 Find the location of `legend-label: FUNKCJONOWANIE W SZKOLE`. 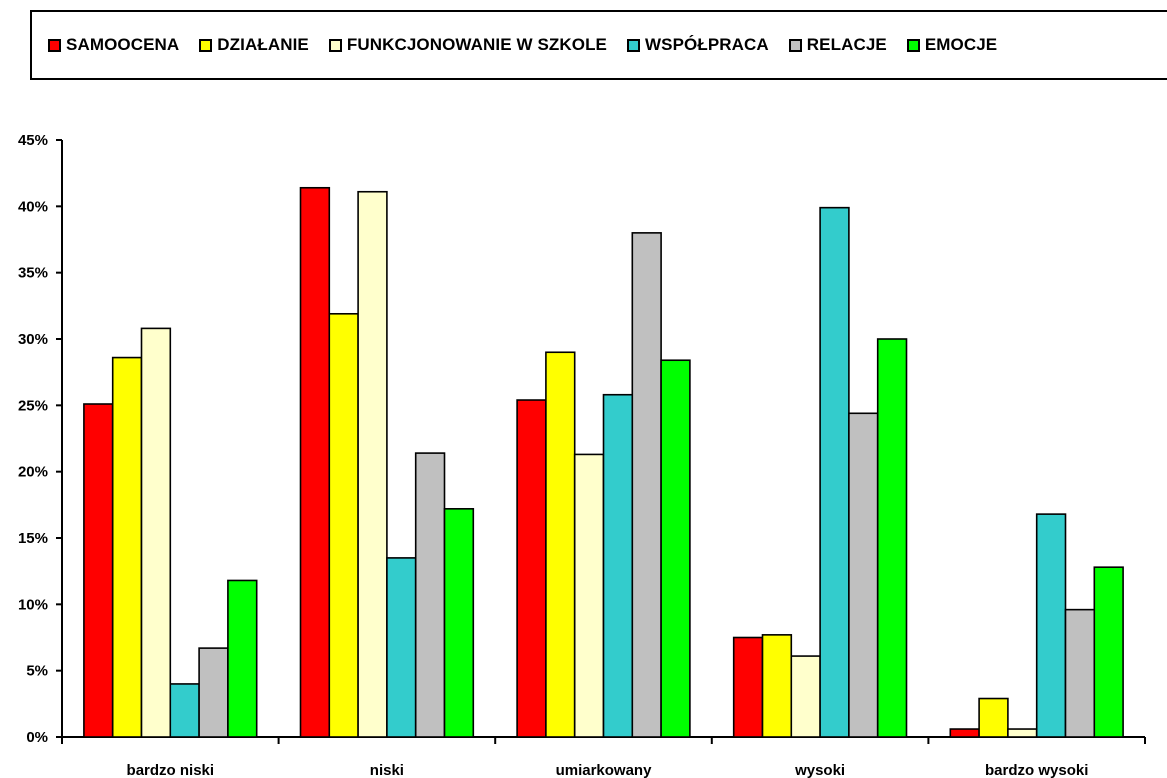

legend-label: FUNKCJONOWANIE W SZKOLE is located at coordinates (476, 44).